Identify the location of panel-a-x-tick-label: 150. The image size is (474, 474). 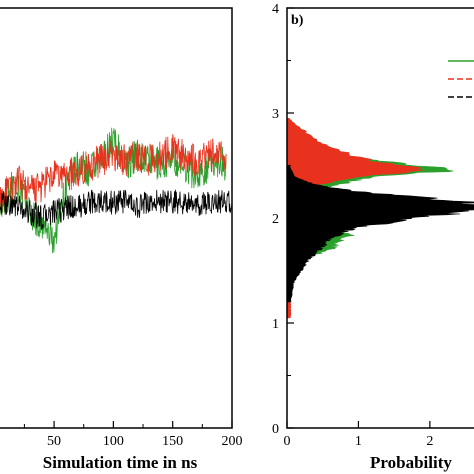
(172, 441).